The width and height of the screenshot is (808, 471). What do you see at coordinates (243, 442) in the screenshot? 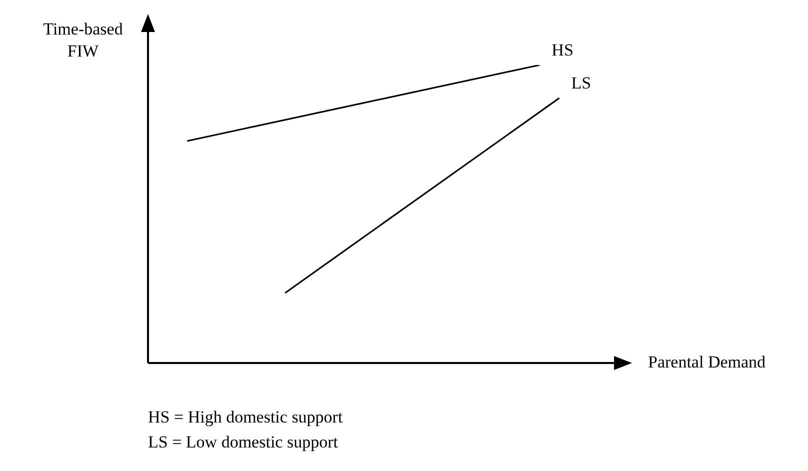
I see `text: LS = Low domestic support` at bounding box center [243, 442].